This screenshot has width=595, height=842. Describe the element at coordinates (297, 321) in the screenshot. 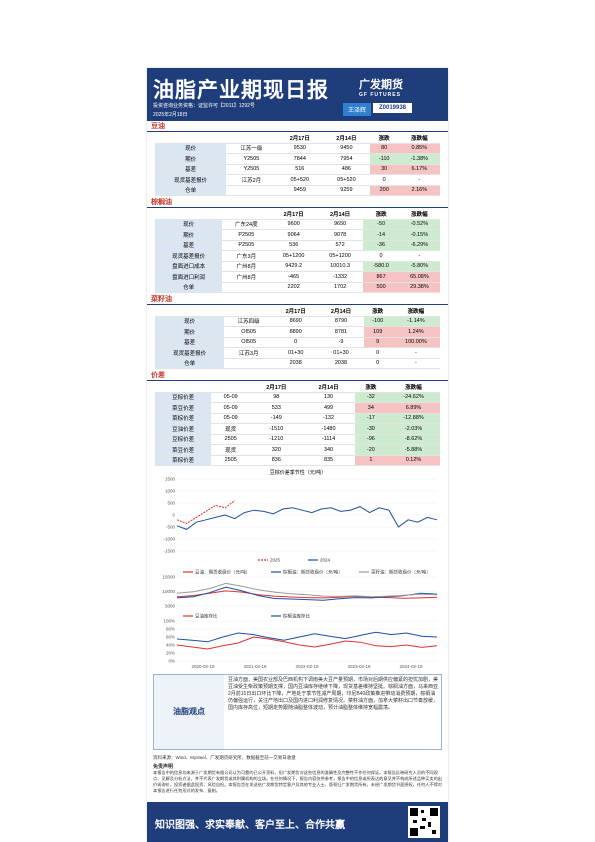

I see `row: 现价 江苏四级 8690 8790 -100 -1.14%` at that location.